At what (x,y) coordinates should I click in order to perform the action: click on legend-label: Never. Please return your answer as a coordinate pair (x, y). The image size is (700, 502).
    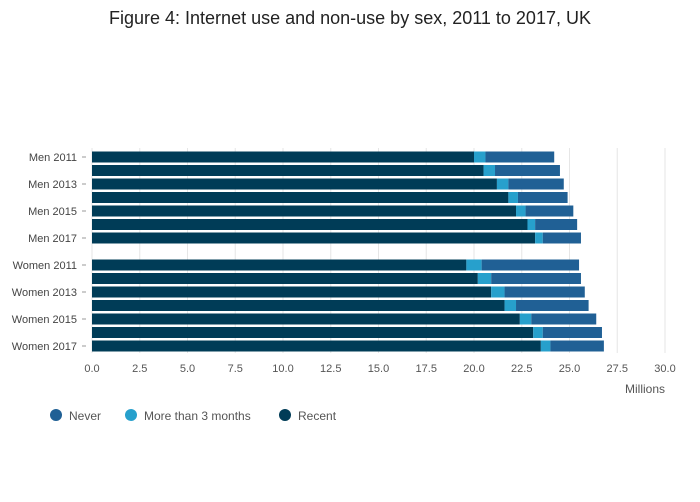
    Looking at the image, I should click on (85, 416).